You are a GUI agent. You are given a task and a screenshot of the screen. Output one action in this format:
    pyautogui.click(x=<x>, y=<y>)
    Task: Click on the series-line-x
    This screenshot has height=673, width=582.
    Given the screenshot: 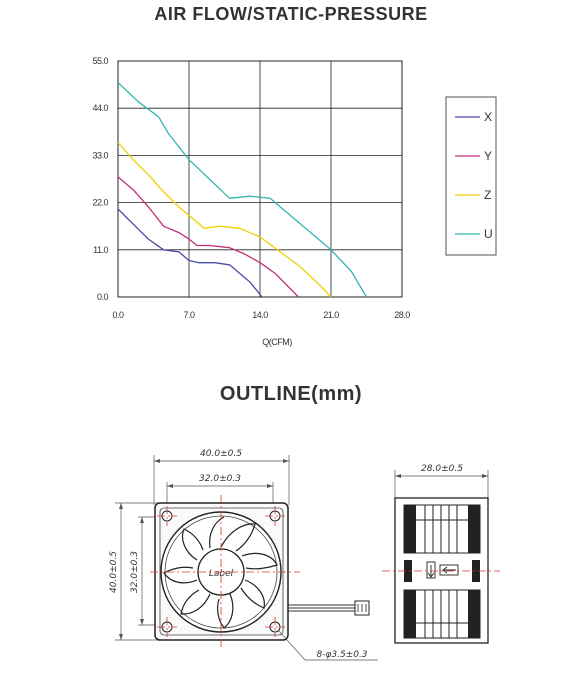 What is the action you would take?
    pyautogui.click(x=190, y=253)
    